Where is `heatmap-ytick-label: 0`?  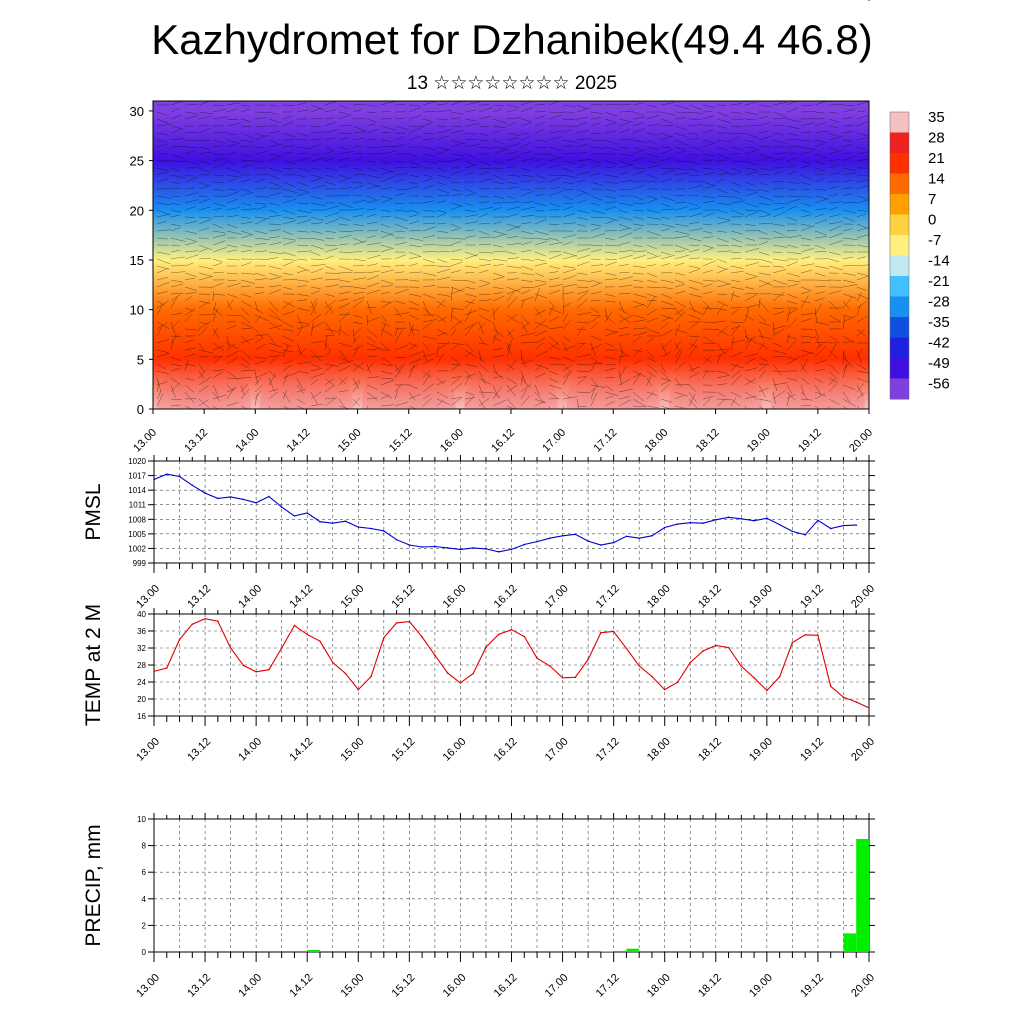
heatmap-ytick-label: 0 is located at coordinates (140, 409).